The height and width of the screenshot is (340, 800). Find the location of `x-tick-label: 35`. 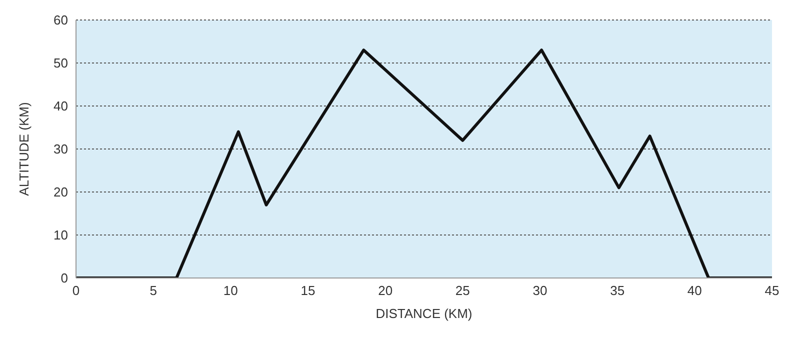

x-tick-label: 35 is located at coordinates (617, 290).